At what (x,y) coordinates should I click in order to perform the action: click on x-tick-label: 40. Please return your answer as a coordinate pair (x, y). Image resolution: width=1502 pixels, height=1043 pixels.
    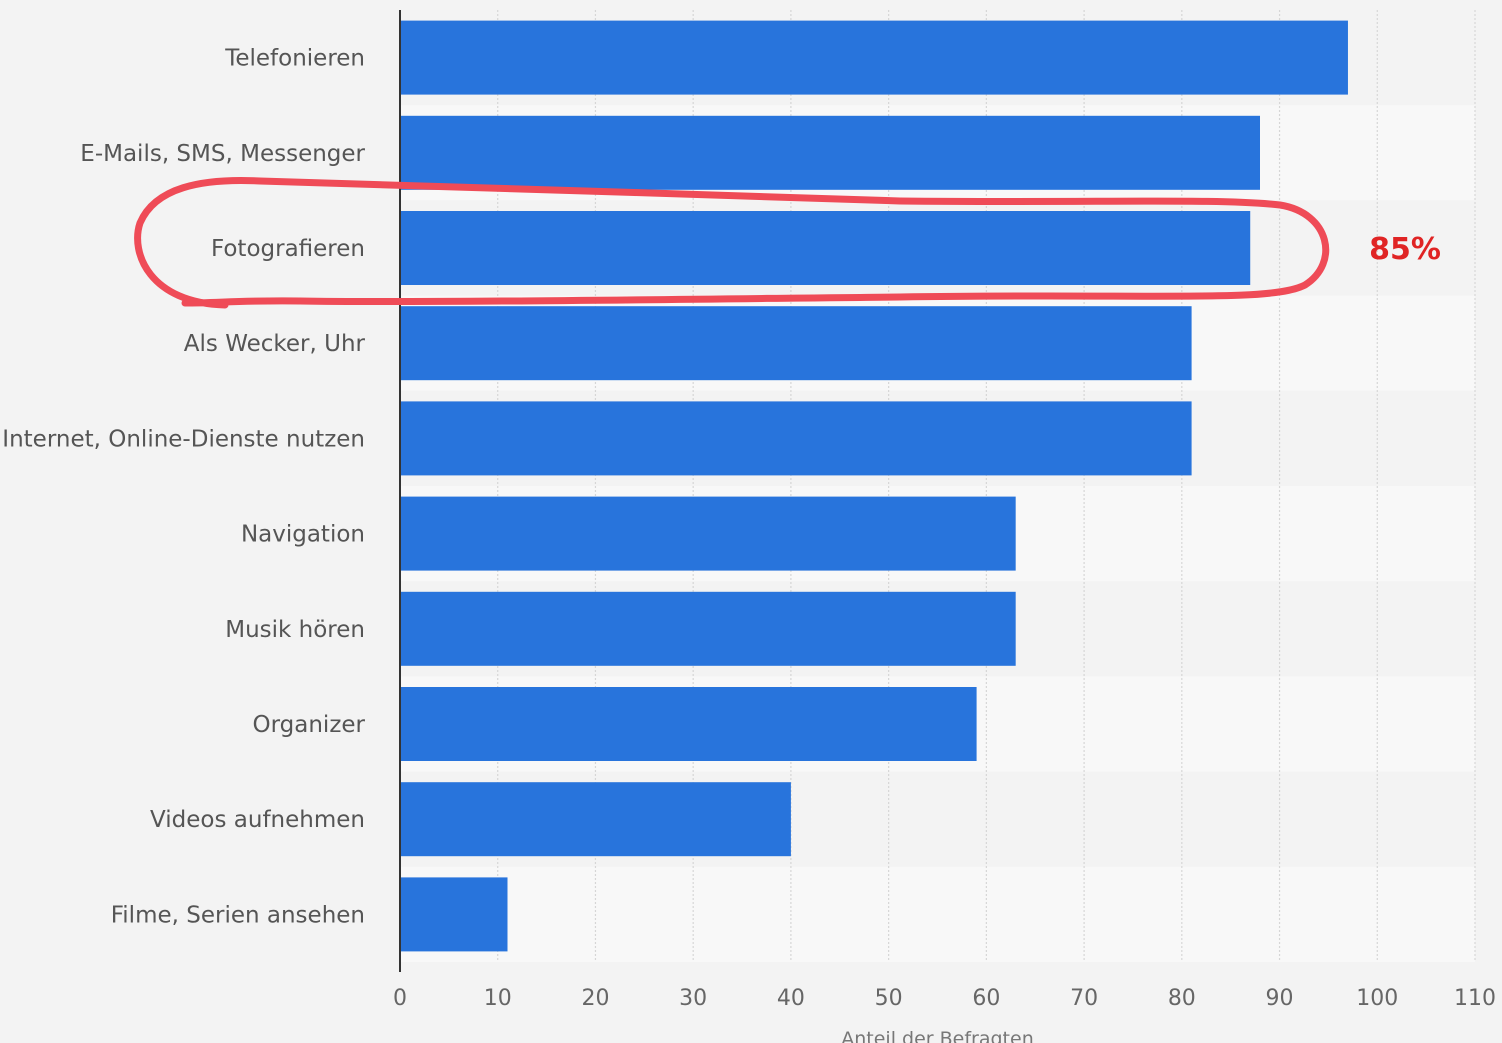
    Looking at the image, I should click on (791, 998).